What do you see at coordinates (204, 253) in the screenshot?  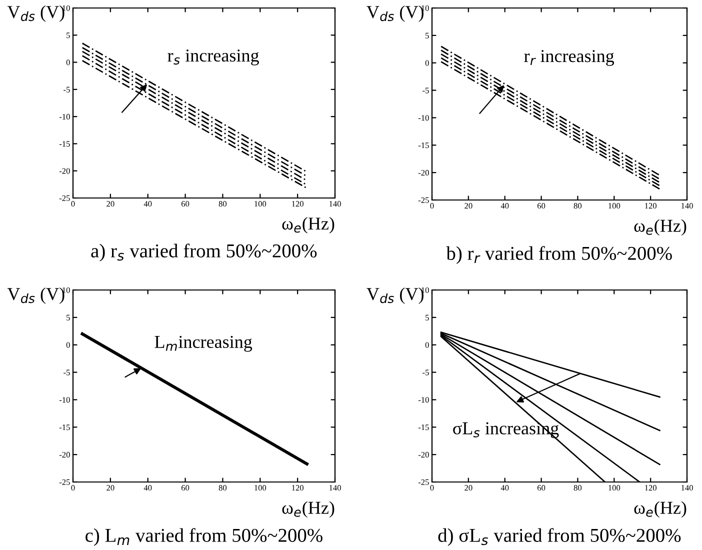 I see `text: a) r$_{s}$ varied from 50%~200%` at bounding box center [204, 253].